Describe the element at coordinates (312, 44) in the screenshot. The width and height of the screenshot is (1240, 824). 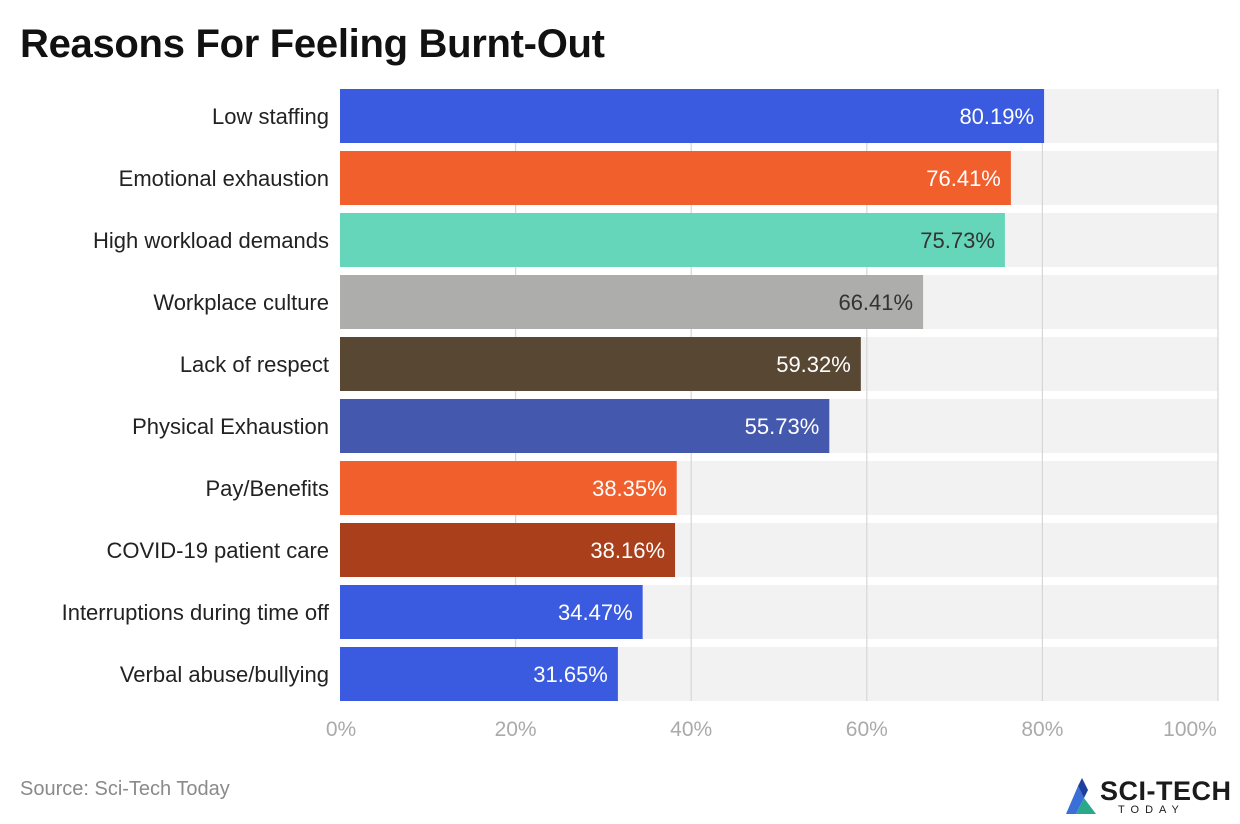
I see `chart-title: Reasons For Feeling Burnt-Out` at that location.